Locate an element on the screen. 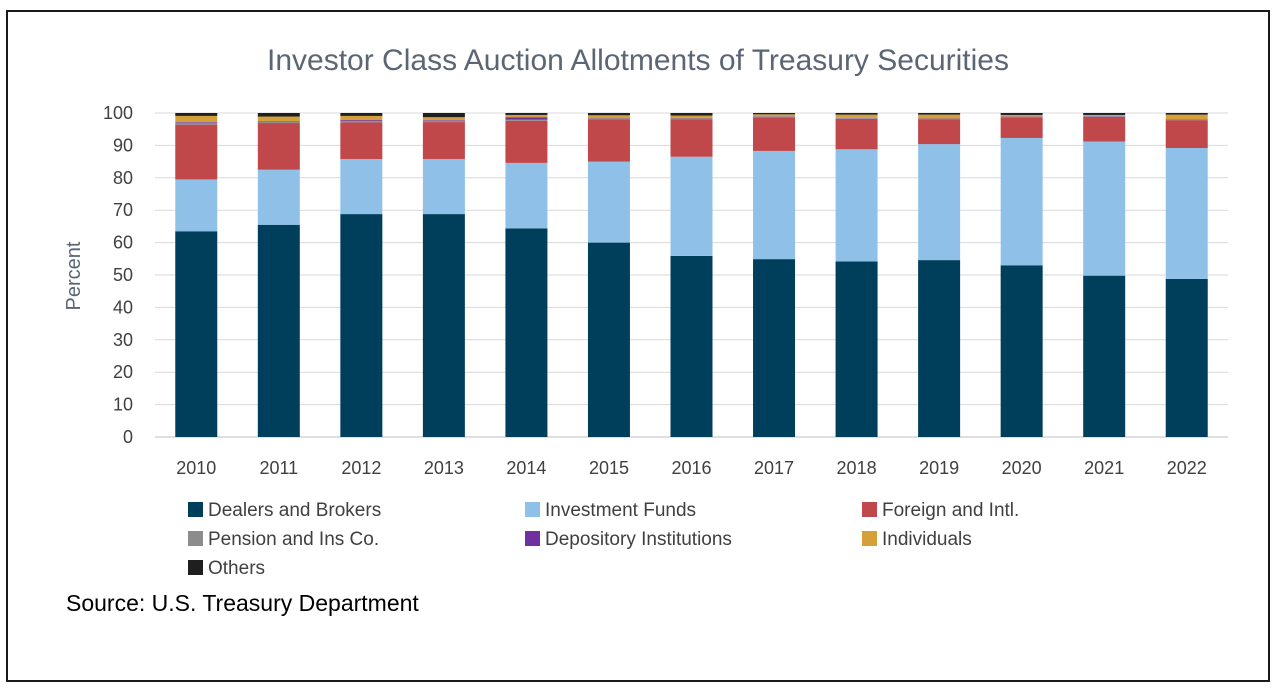 The width and height of the screenshot is (1280, 692). bar-segment-pension-and-ins-co-2022 is located at coordinates (1186, 120).